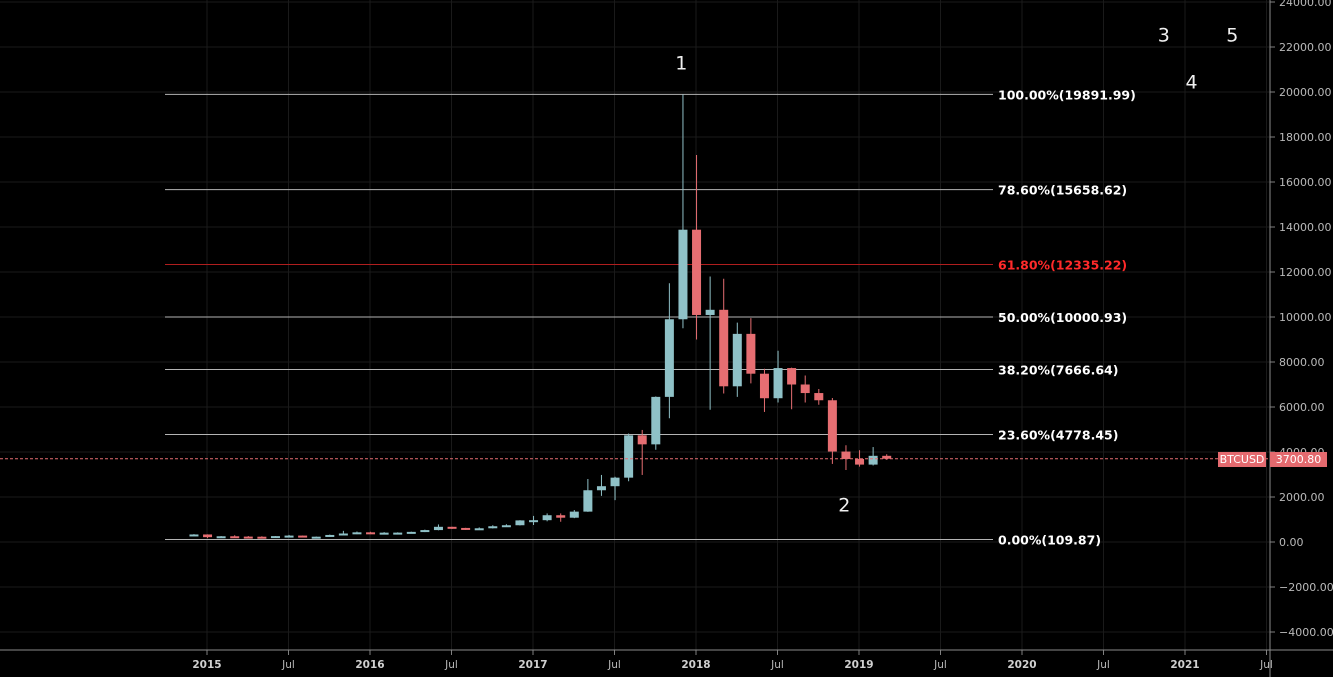  Describe the element at coordinates (369, 665) in the screenshot. I see `x-tick-label: 2016` at that location.